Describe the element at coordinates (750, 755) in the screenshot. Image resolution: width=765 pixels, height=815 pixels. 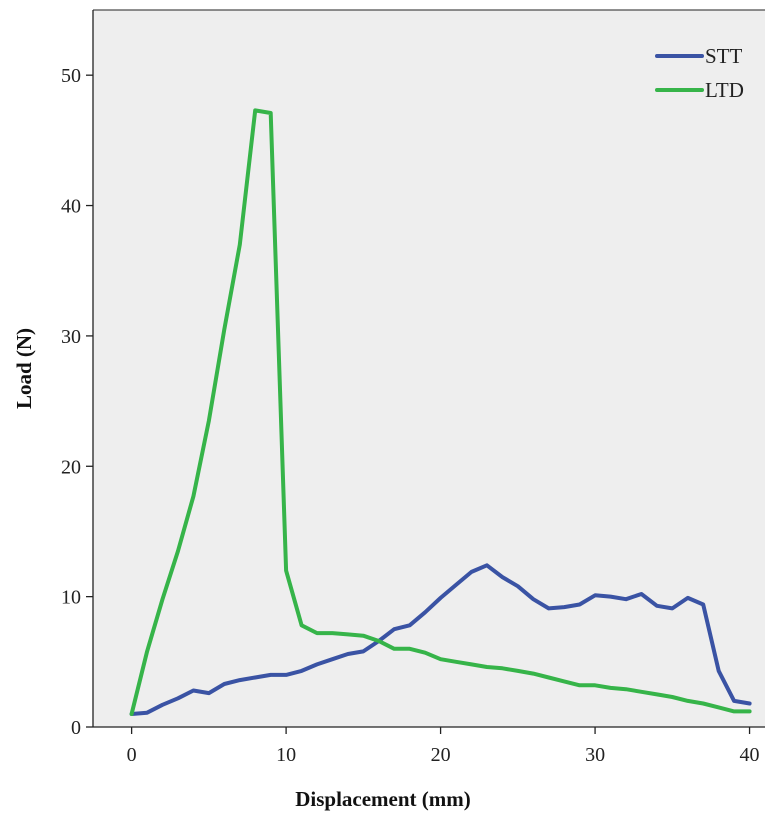
I see `x-tick-label: 40` at that location.